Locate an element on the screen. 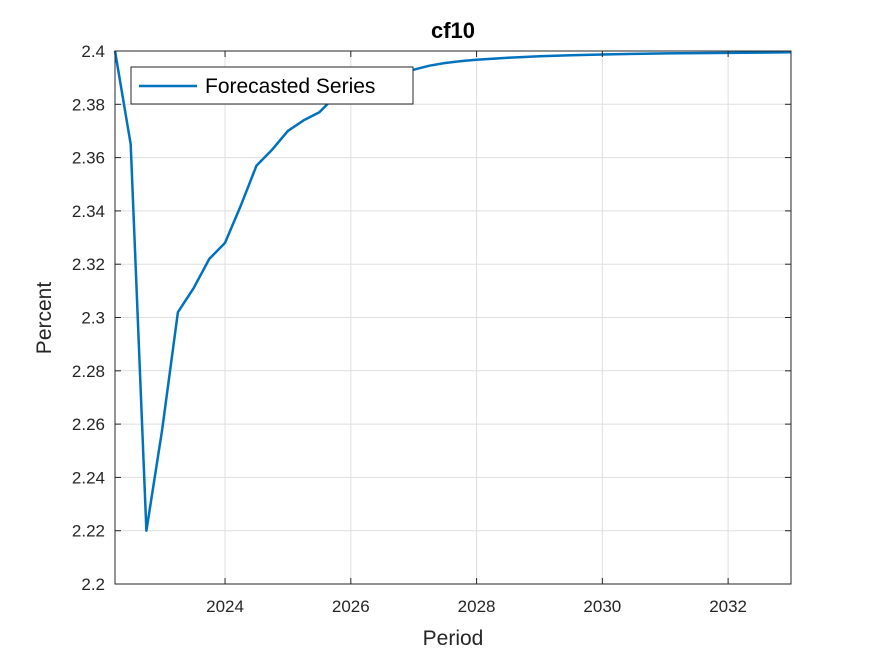 Image resolution: width=875 pixels, height=656 pixels. legend-entry-label: Forecasted Series is located at coordinates (290, 86).